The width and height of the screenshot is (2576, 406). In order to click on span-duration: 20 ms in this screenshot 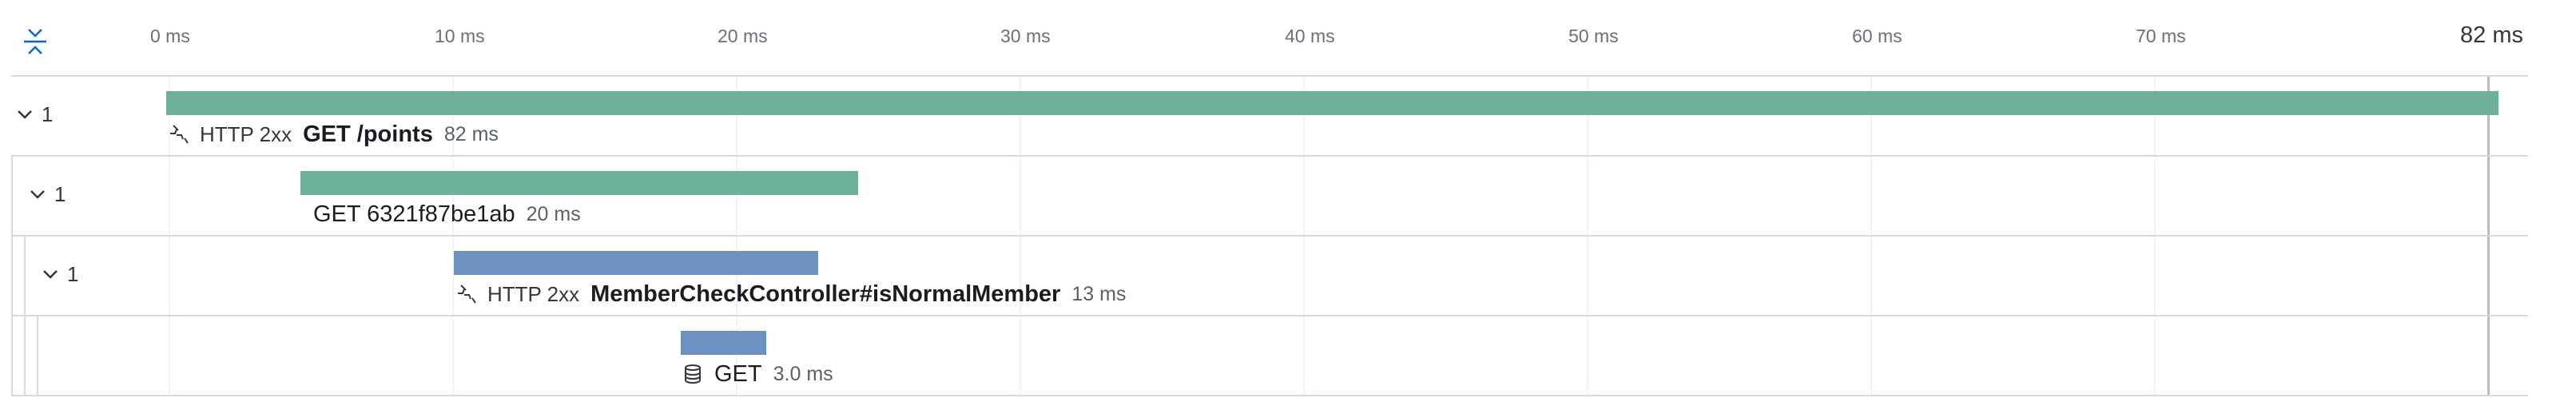, I will do `click(553, 214)`.